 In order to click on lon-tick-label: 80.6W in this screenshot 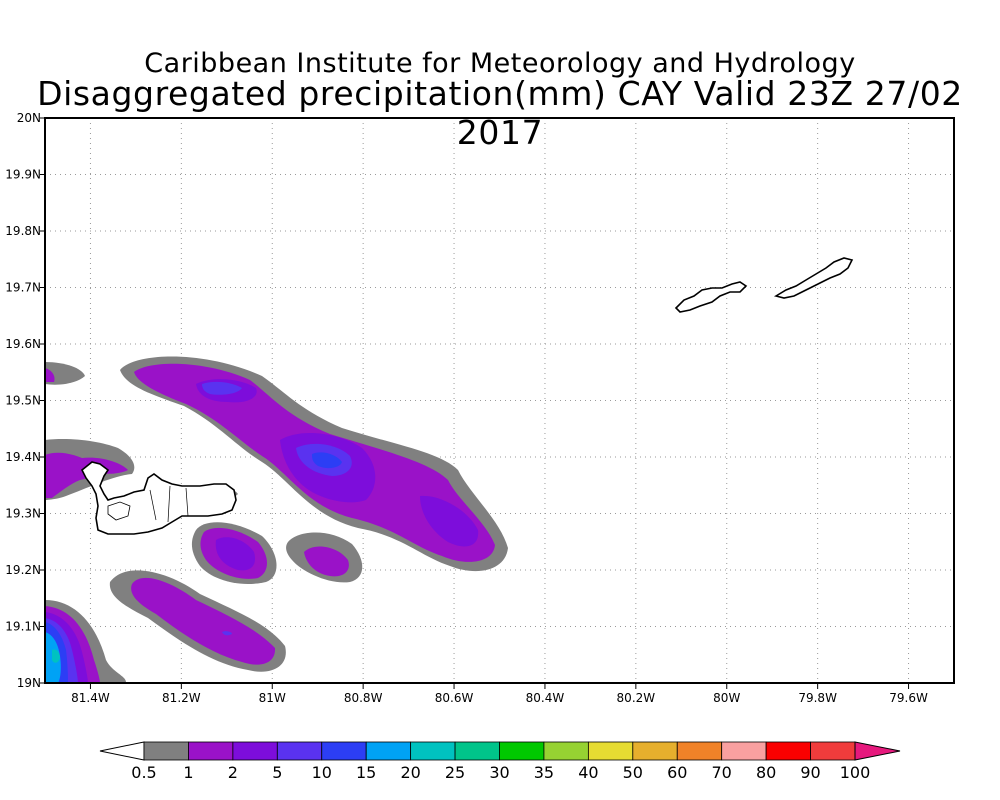, I will do `click(454, 698)`.